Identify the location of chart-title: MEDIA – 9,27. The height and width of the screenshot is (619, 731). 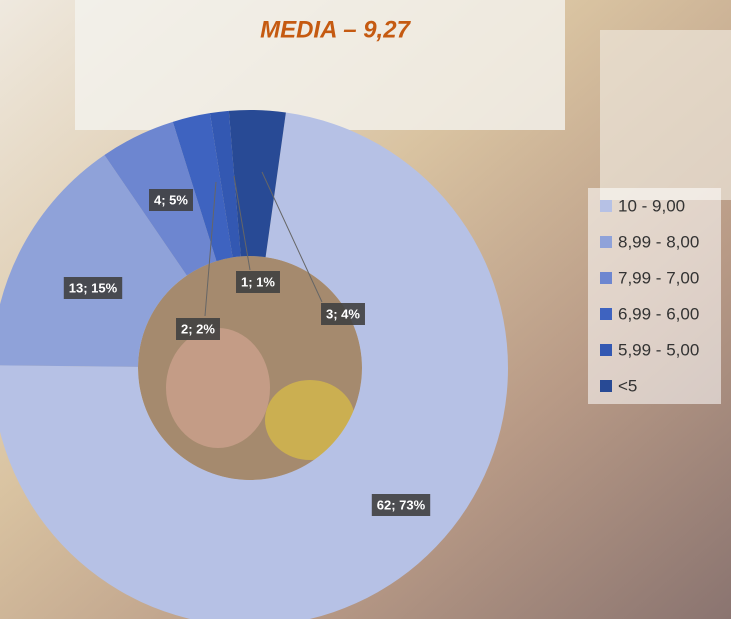
(335, 29).